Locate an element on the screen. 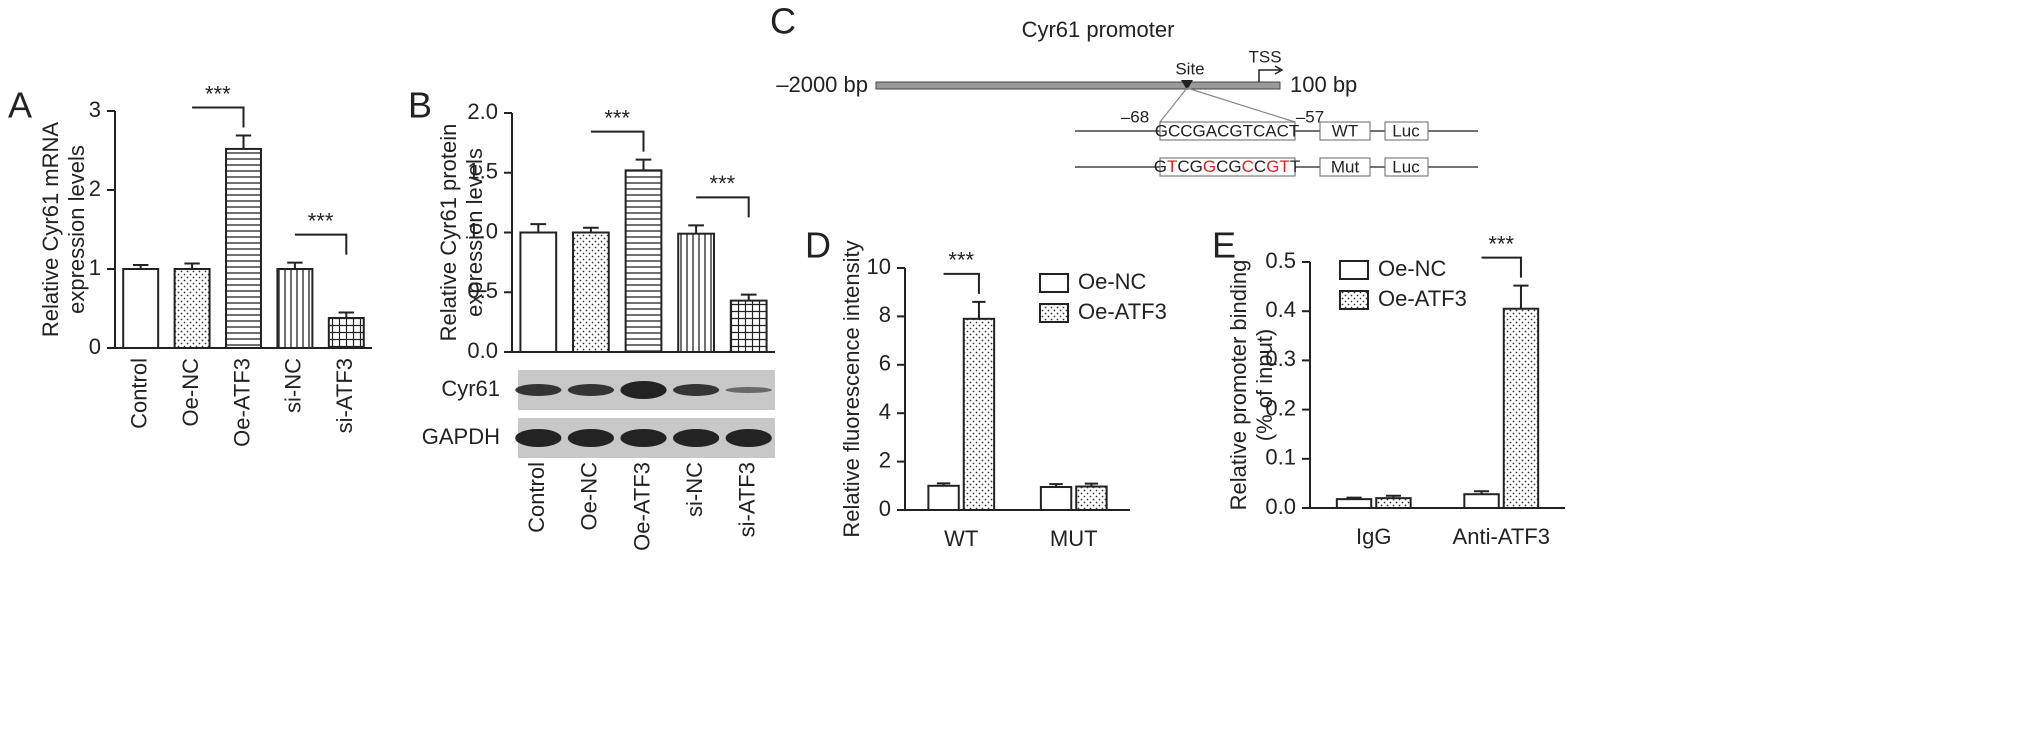  mutated-base: GT is located at coordinates (1278, 166).